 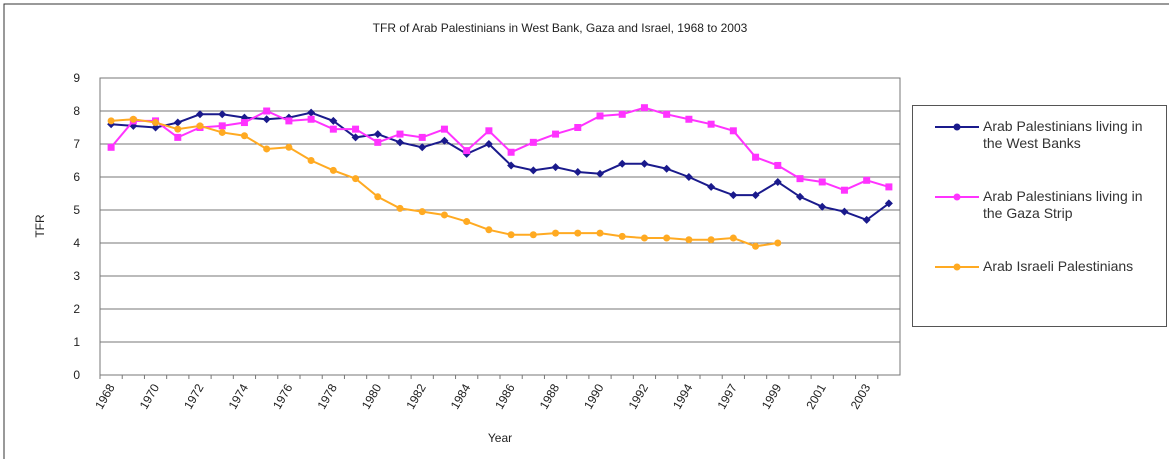 I want to click on y-tick-label: 8, so click(x=76, y=111).